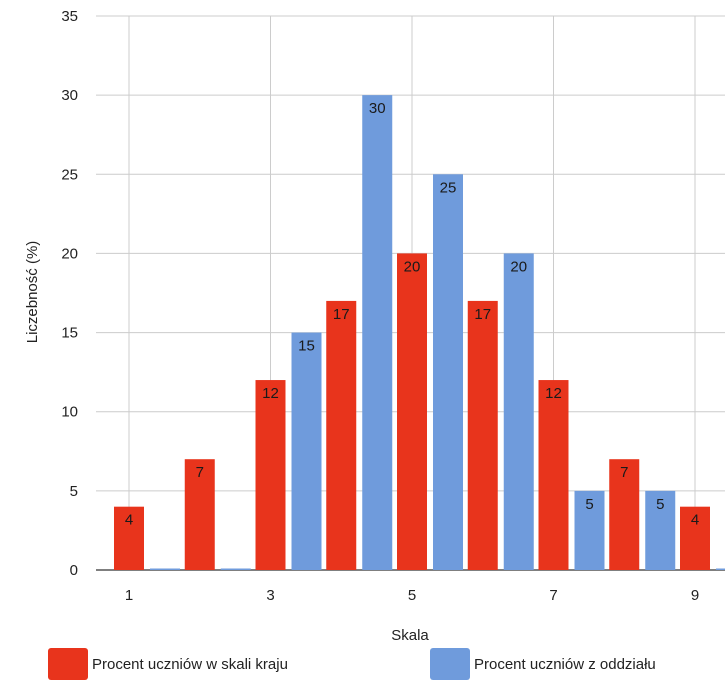 The height and width of the screenshot is (690, 725). Describe the element at coordinates (306, 346) in the screenshot. I see `data-label: 15` at that location.